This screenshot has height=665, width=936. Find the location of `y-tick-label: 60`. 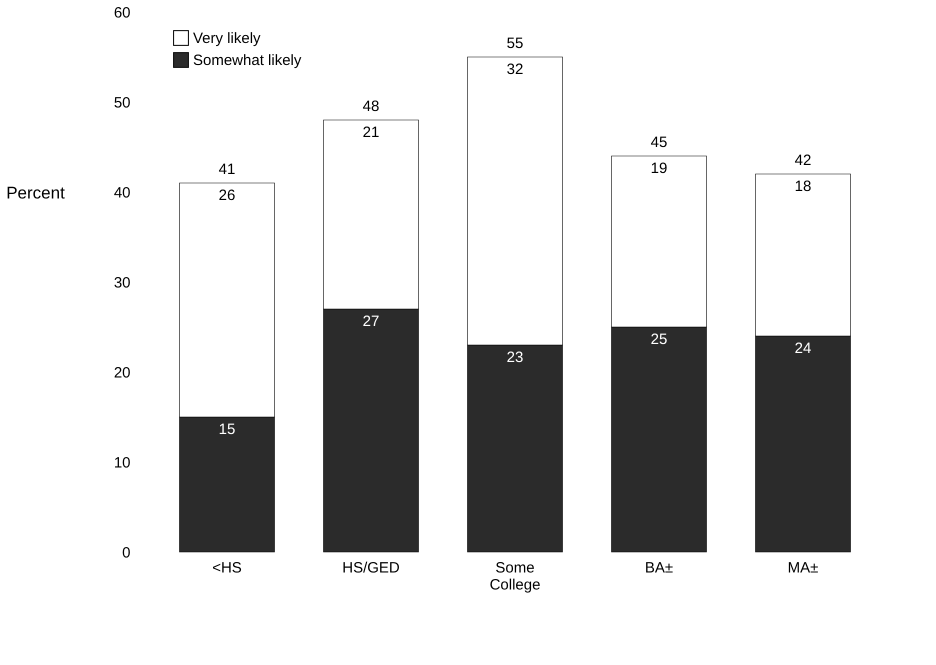

y-tick-label: 60 is located at coordinates (122, 13).